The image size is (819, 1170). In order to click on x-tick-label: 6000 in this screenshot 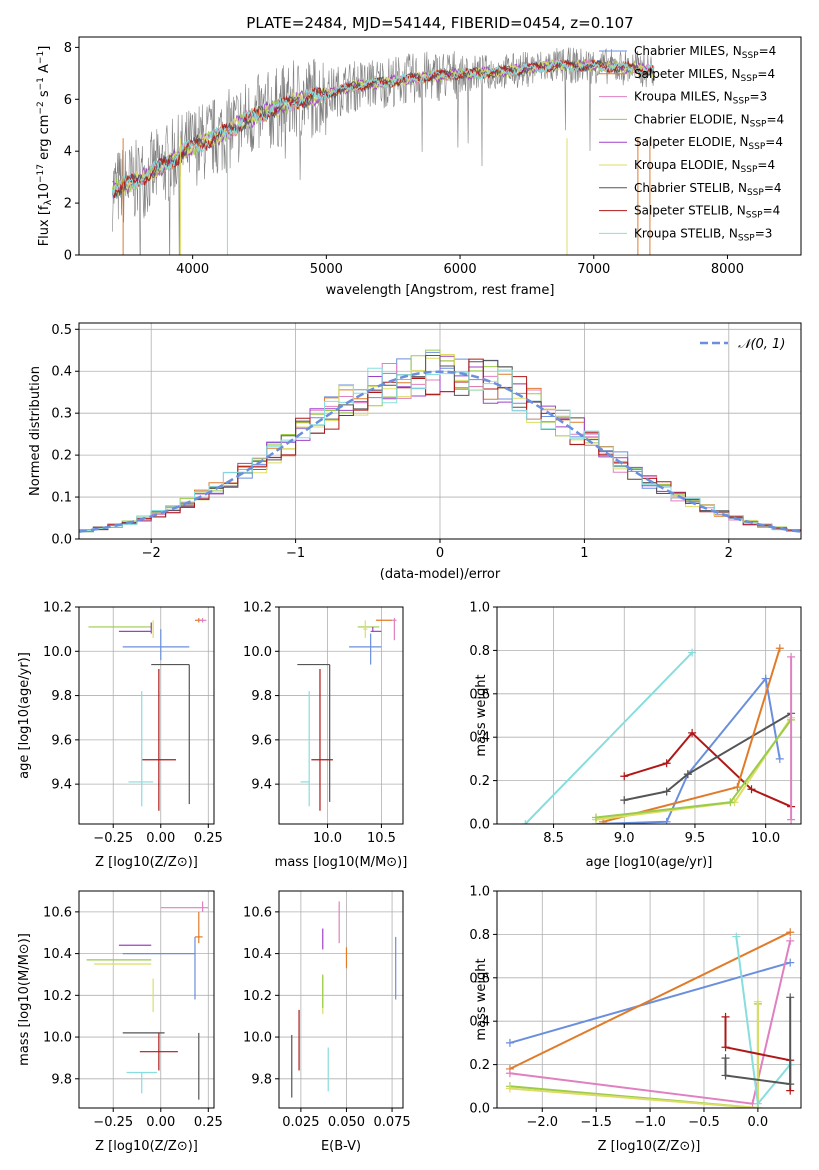, I will do `click(460, 269)`.